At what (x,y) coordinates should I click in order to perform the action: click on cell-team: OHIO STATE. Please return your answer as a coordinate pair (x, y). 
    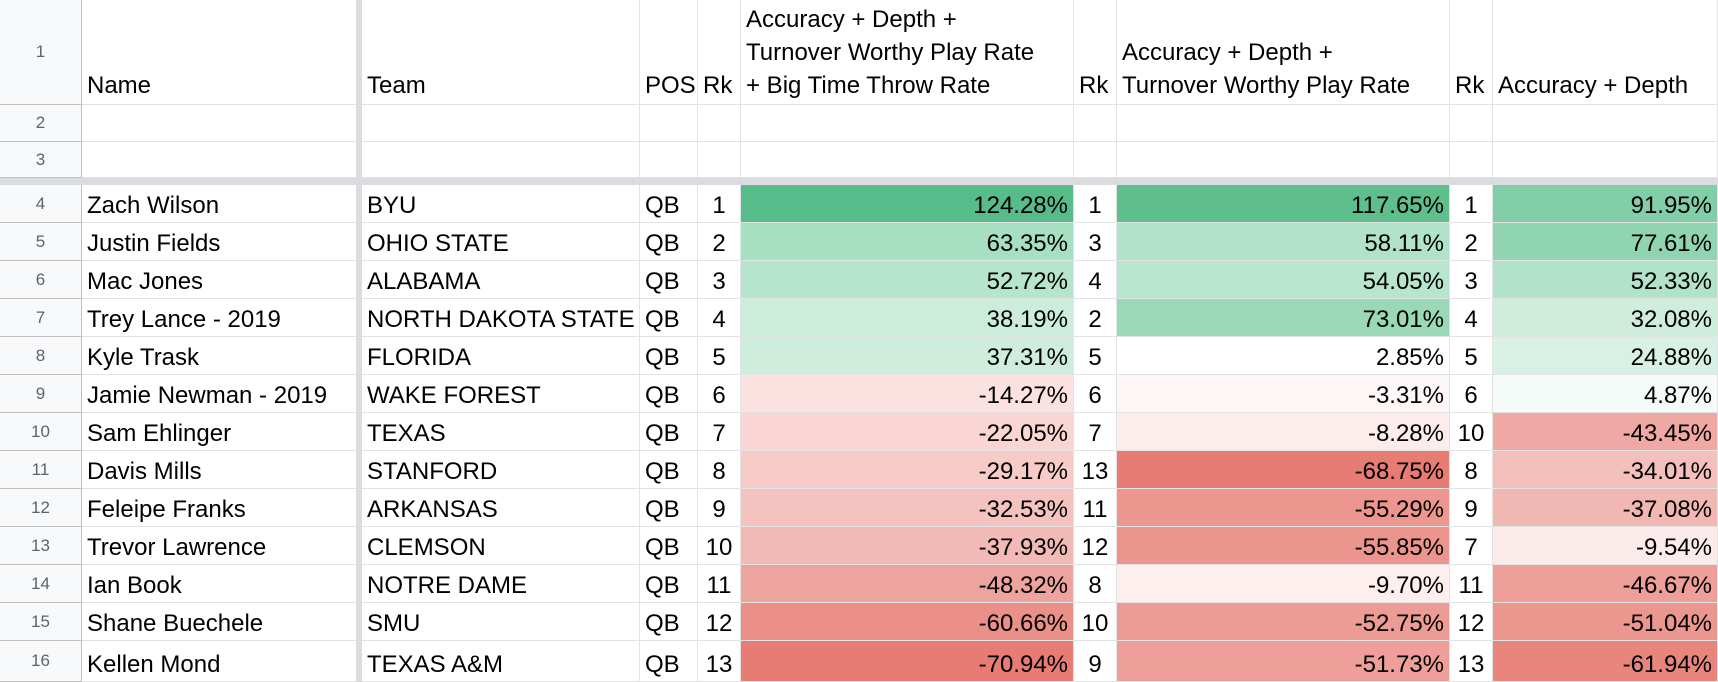
    Looking at the image, I should click on (501, 242).